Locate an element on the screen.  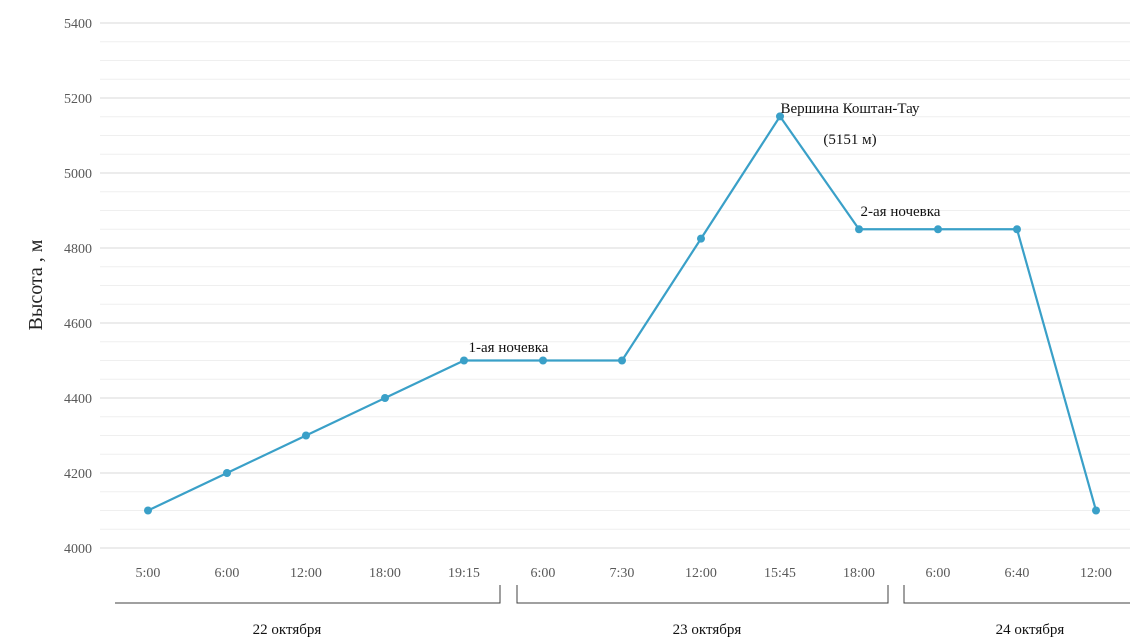
x-tick-label: 15:45 is located at coordinates (780, 573).